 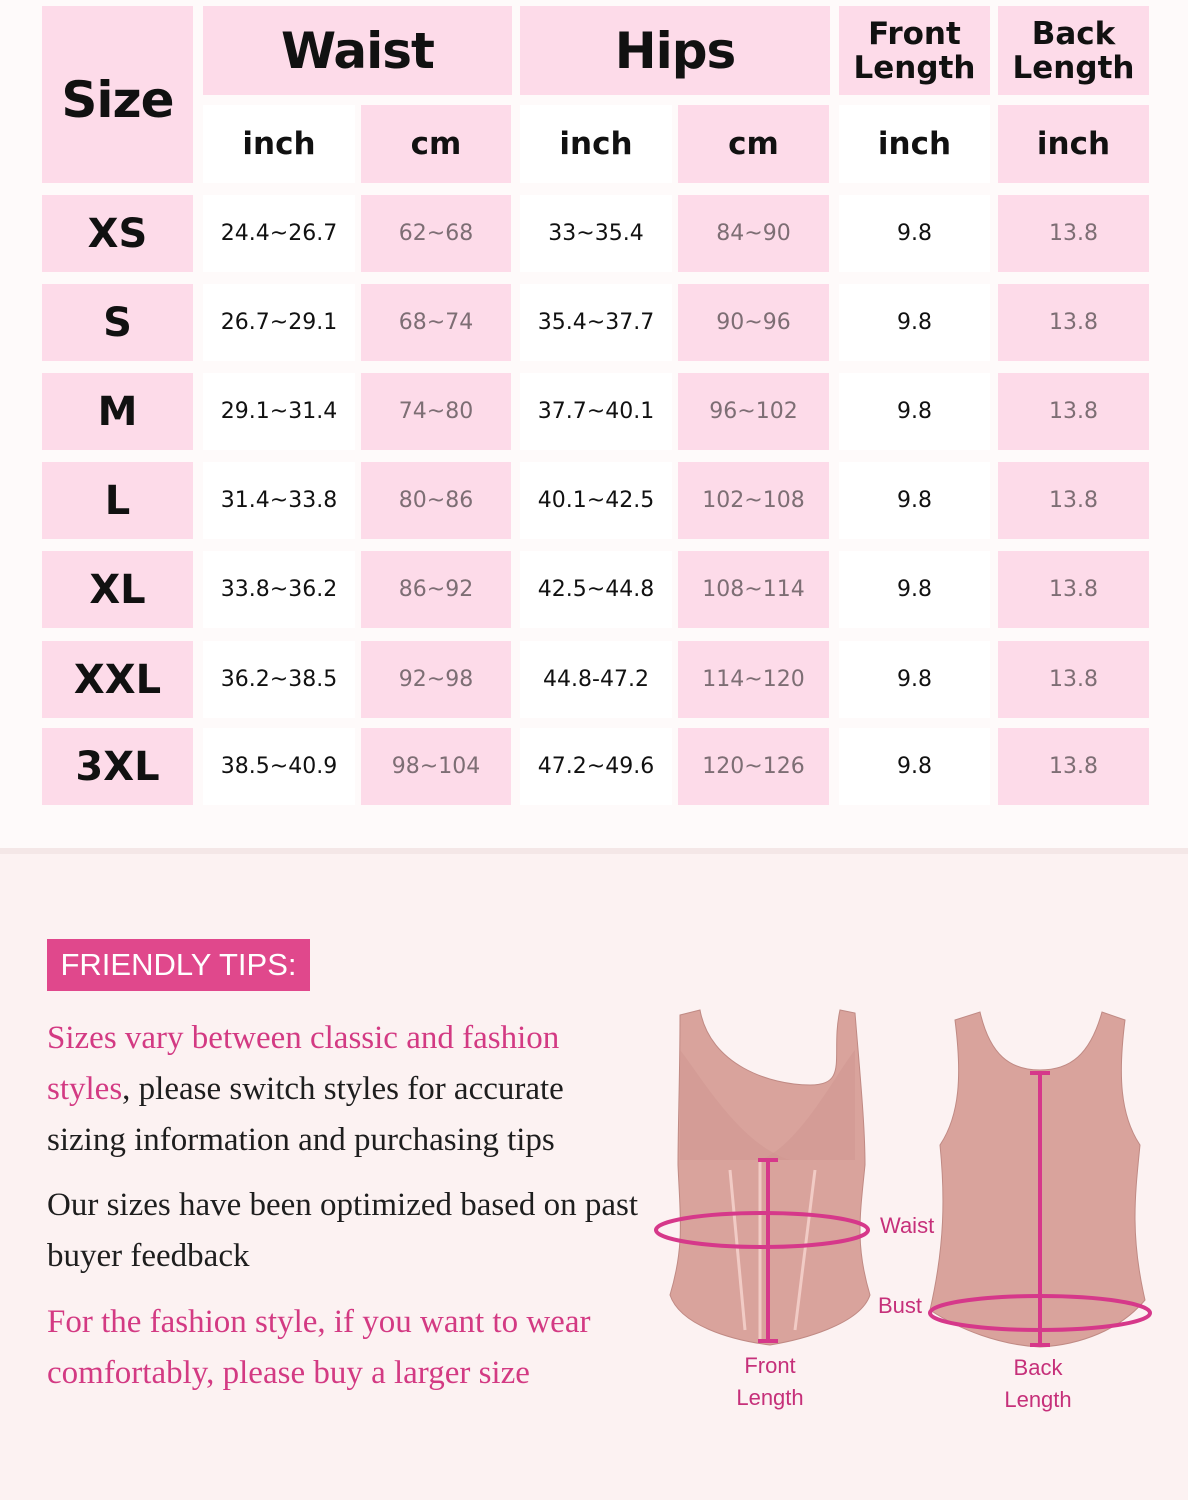 What do you see at coordinates (279, 500) in the screenshot?
I see `table-cell: 31.4~33.8` at bounding box center [279, 500].